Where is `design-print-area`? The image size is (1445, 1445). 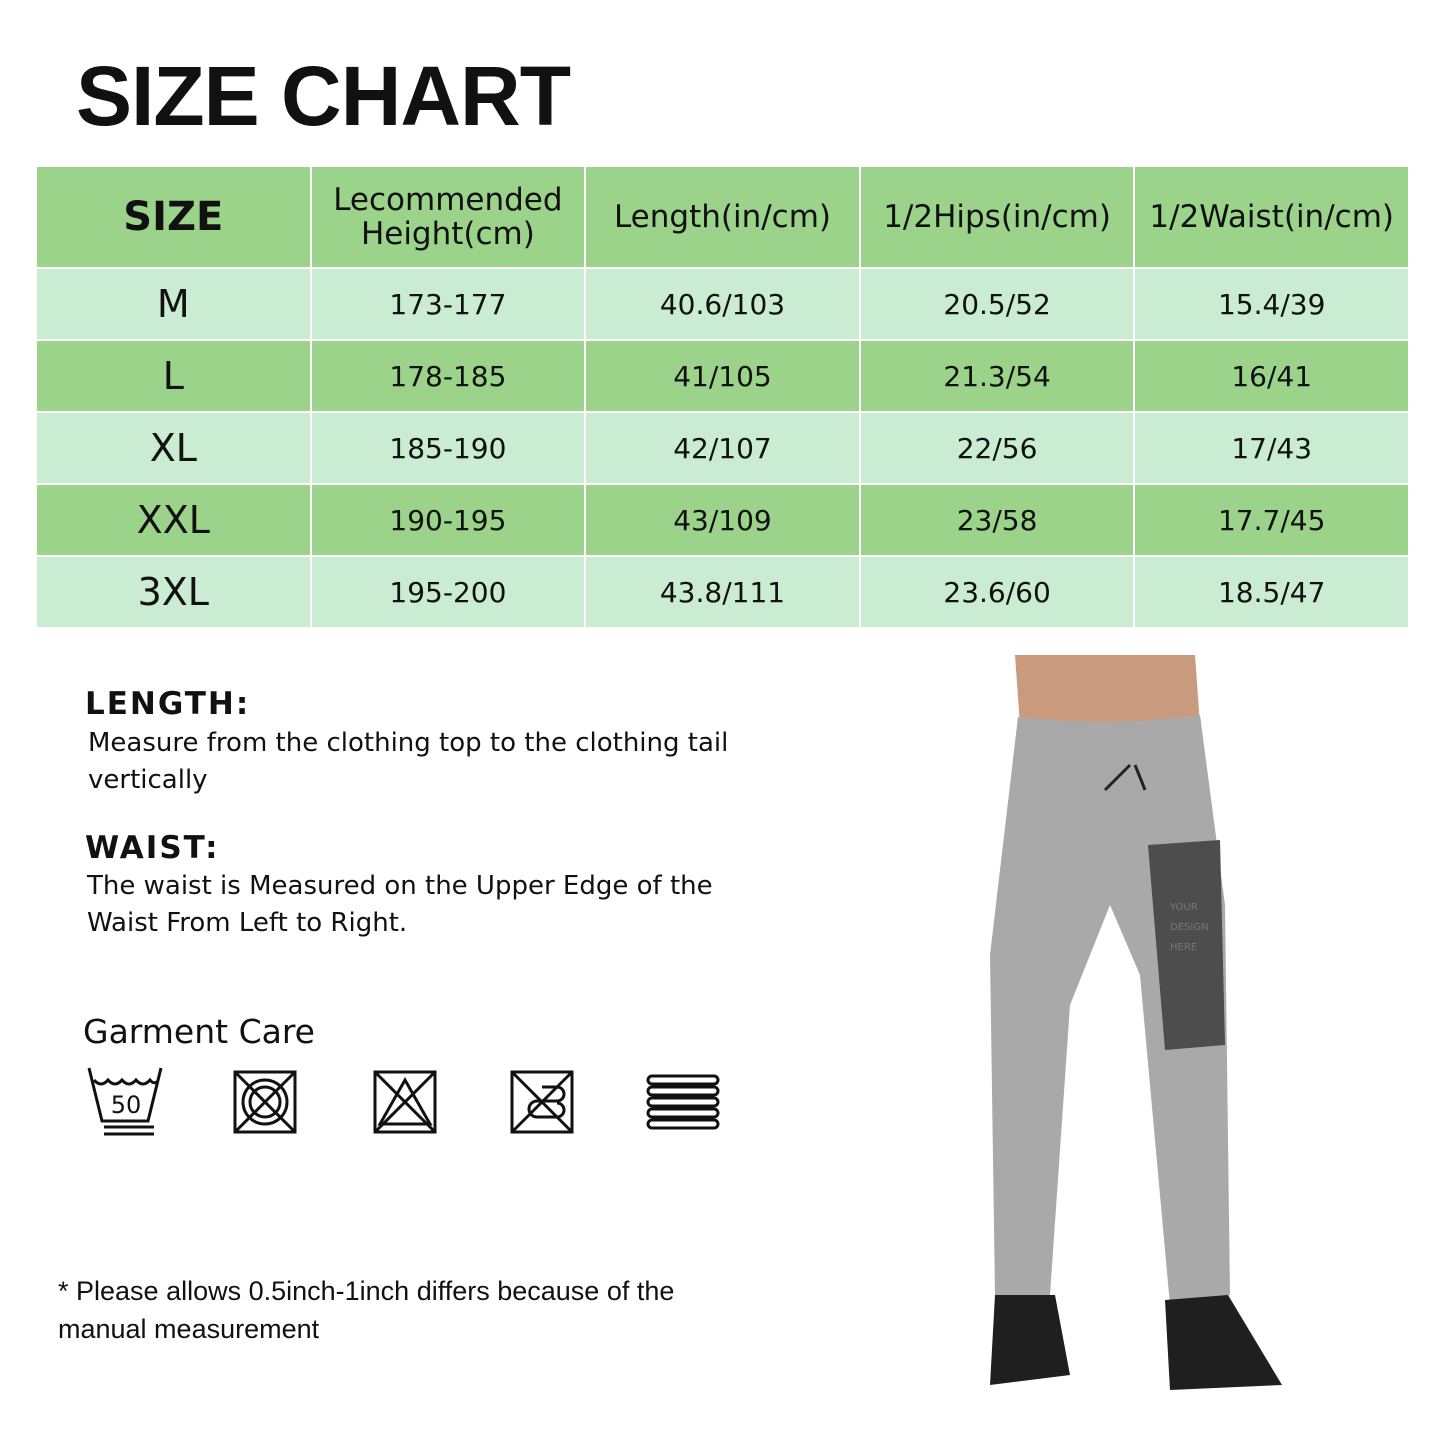 design-print-area is located at coordinates (1186, 945).